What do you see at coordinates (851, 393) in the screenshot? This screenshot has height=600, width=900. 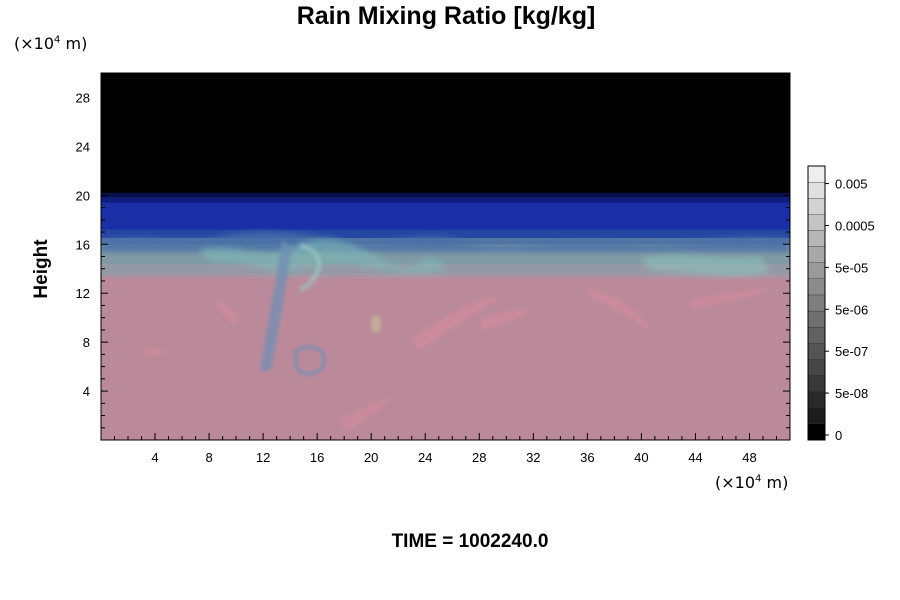 I see `colorbar-label: 5e-08` at bounding box center [851, 393].